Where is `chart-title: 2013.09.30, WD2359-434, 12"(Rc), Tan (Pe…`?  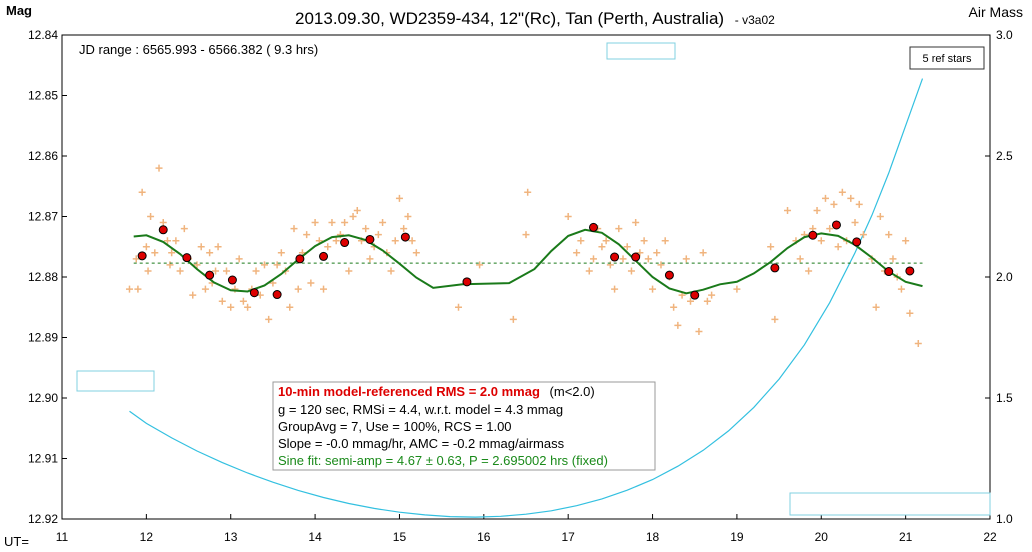 chart-title: 2013.09.30, WD2359-434, 12"(Rc), Tan (Pe… is located at coordinates (535, 18).